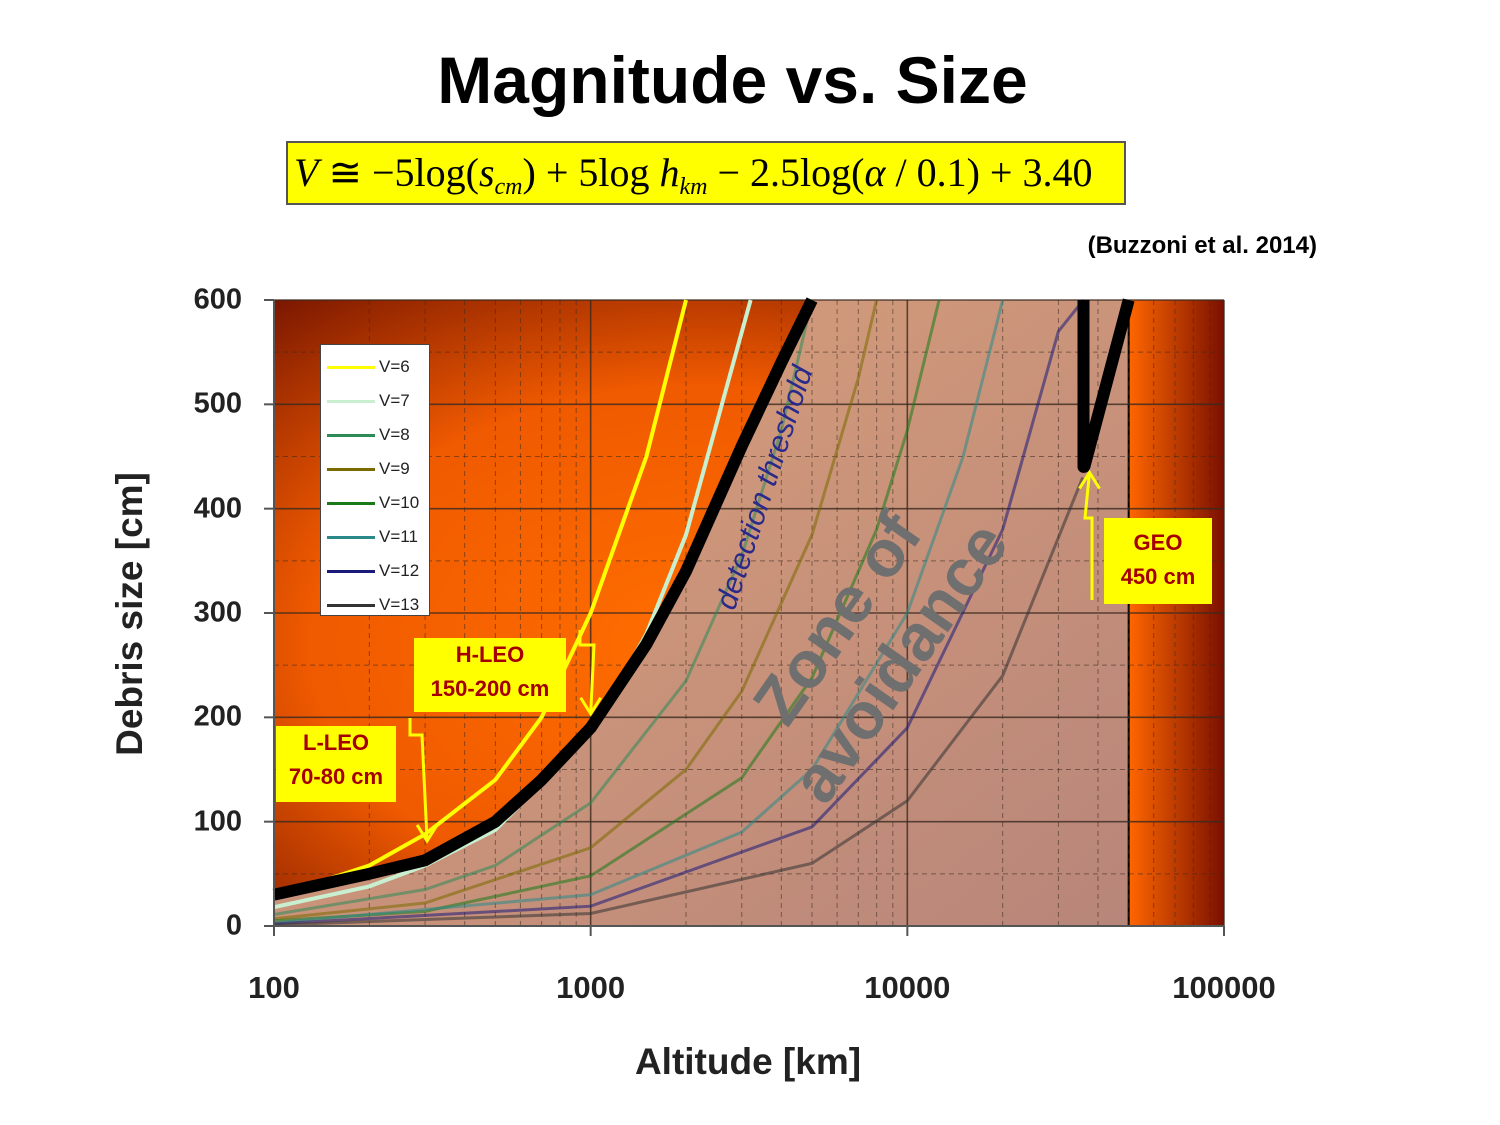 The height and width of the screenshot is (1125, 1500). I want to click on legend-label: V=8, so click(394, 434).